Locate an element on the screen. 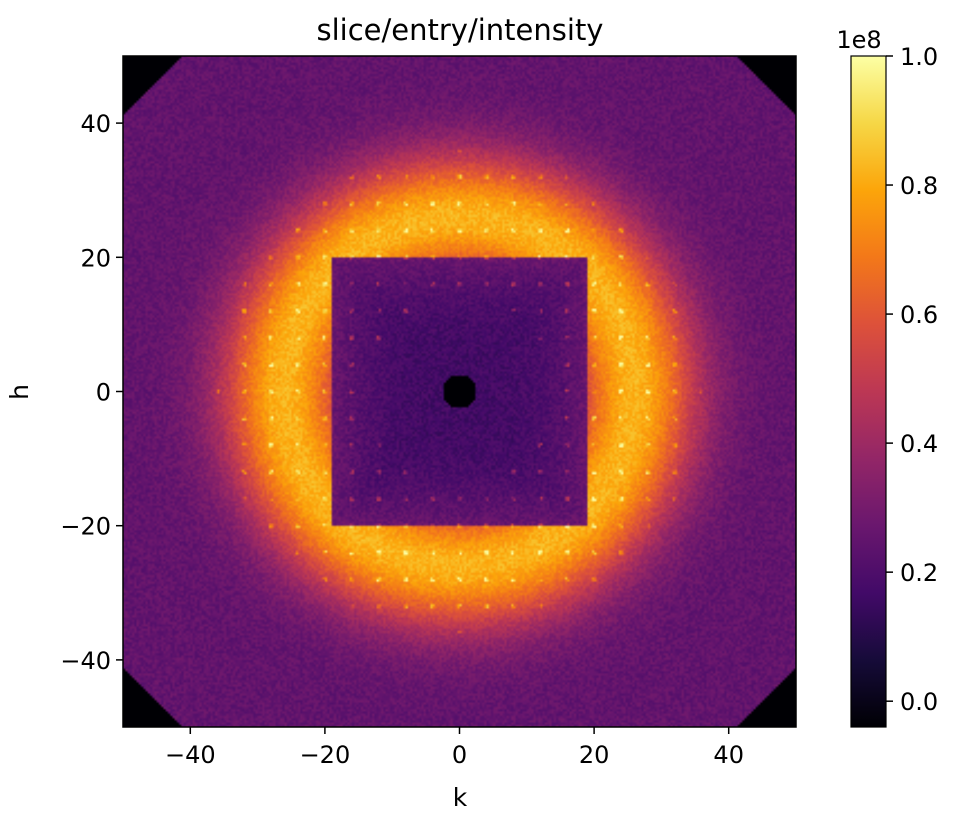 The height and width of the screenshot is (816, 958). y-tick-label: −20 is located at coordinates (85, 527).